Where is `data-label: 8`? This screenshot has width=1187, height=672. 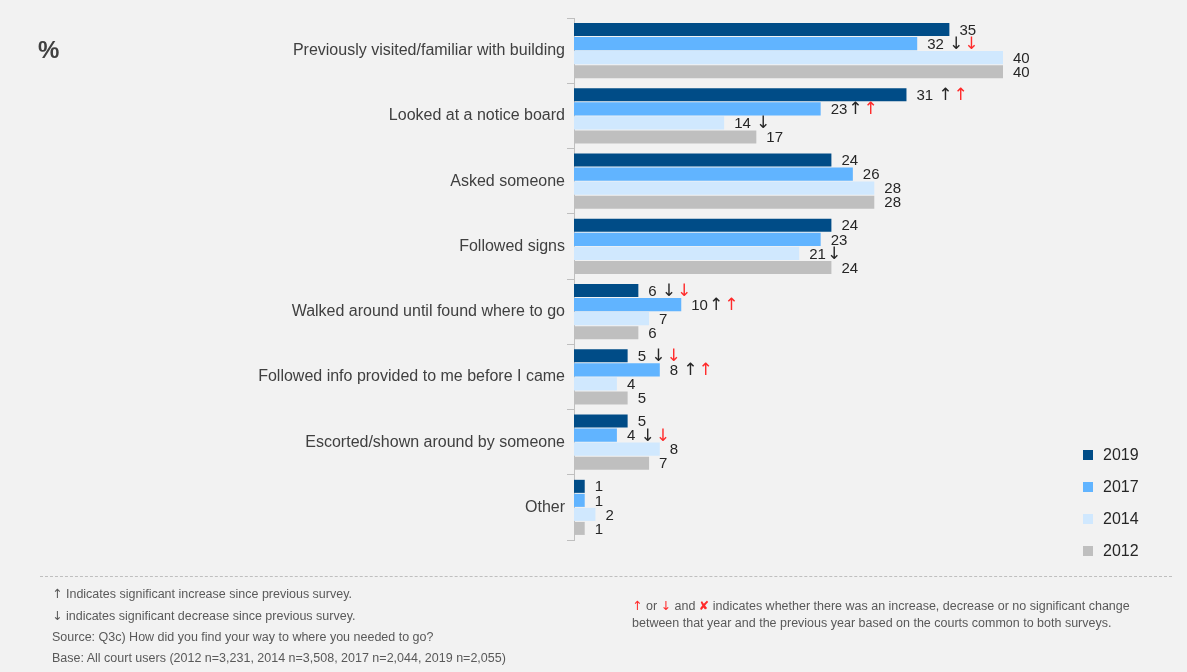 data-label: 8 is located at coordinates (674, 449).